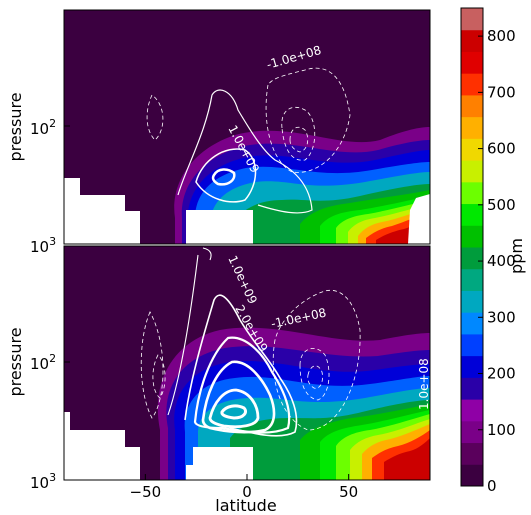 This screenshot has width=531, height=515. I want to click on colorbar-label: ppm, so click(516, 256).